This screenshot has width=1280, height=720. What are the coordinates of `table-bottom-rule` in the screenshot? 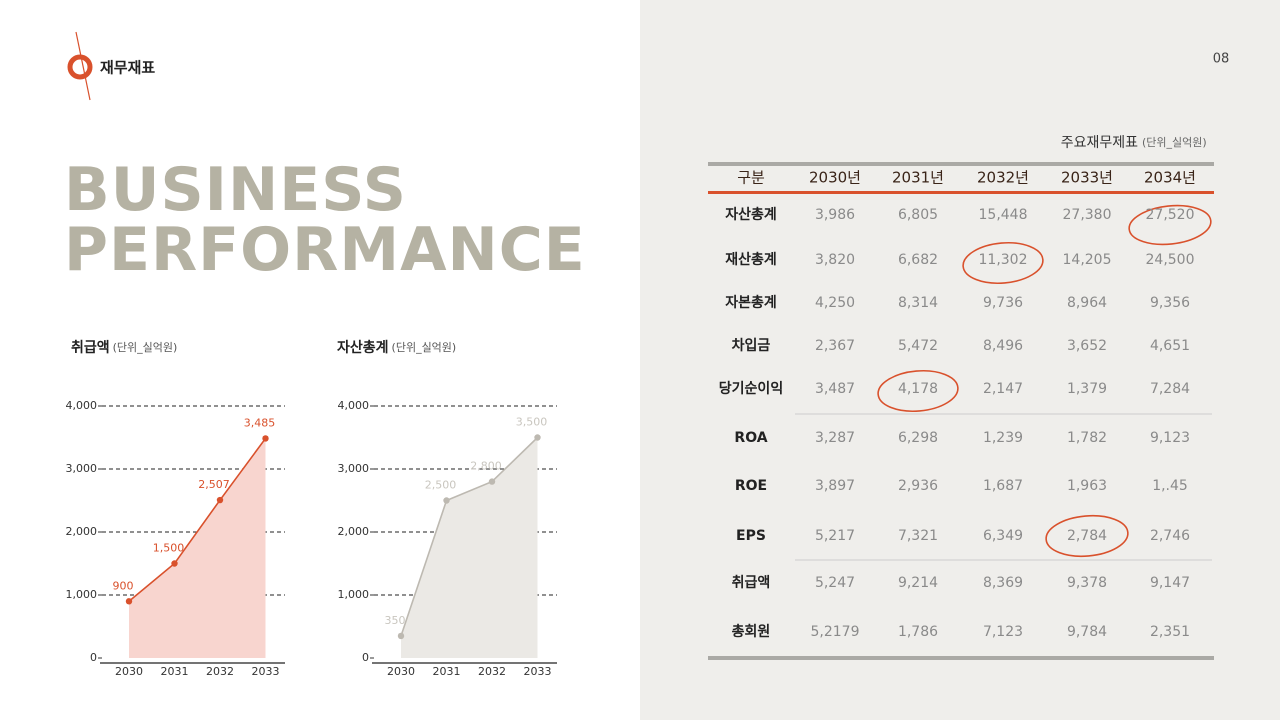 It's located at (961, 658).